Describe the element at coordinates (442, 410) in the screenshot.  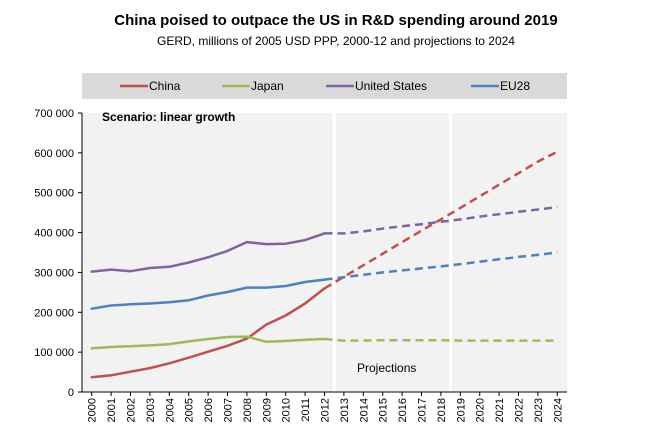
I see `x-tick-label: 2018` at that location.